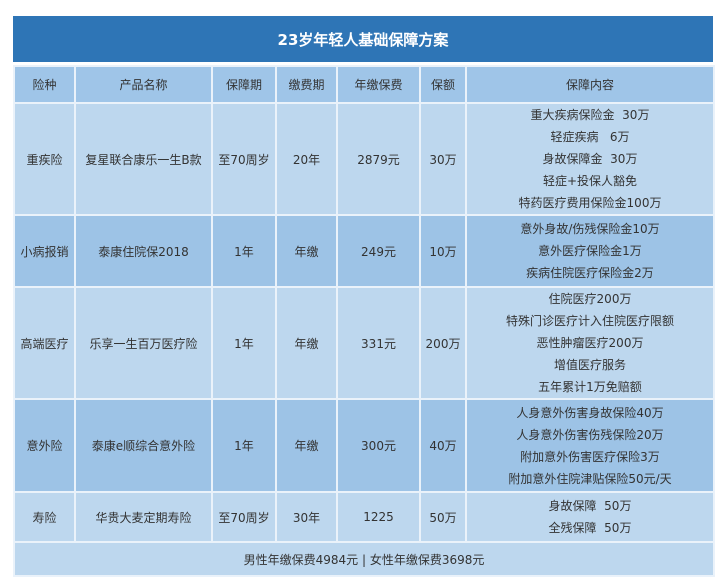 This screenshot has height=577, width=725. What do you see at coordinates (306, 517) in the screenshot?
I see `cell-pay: 30年` at bounding box center [306, 517].